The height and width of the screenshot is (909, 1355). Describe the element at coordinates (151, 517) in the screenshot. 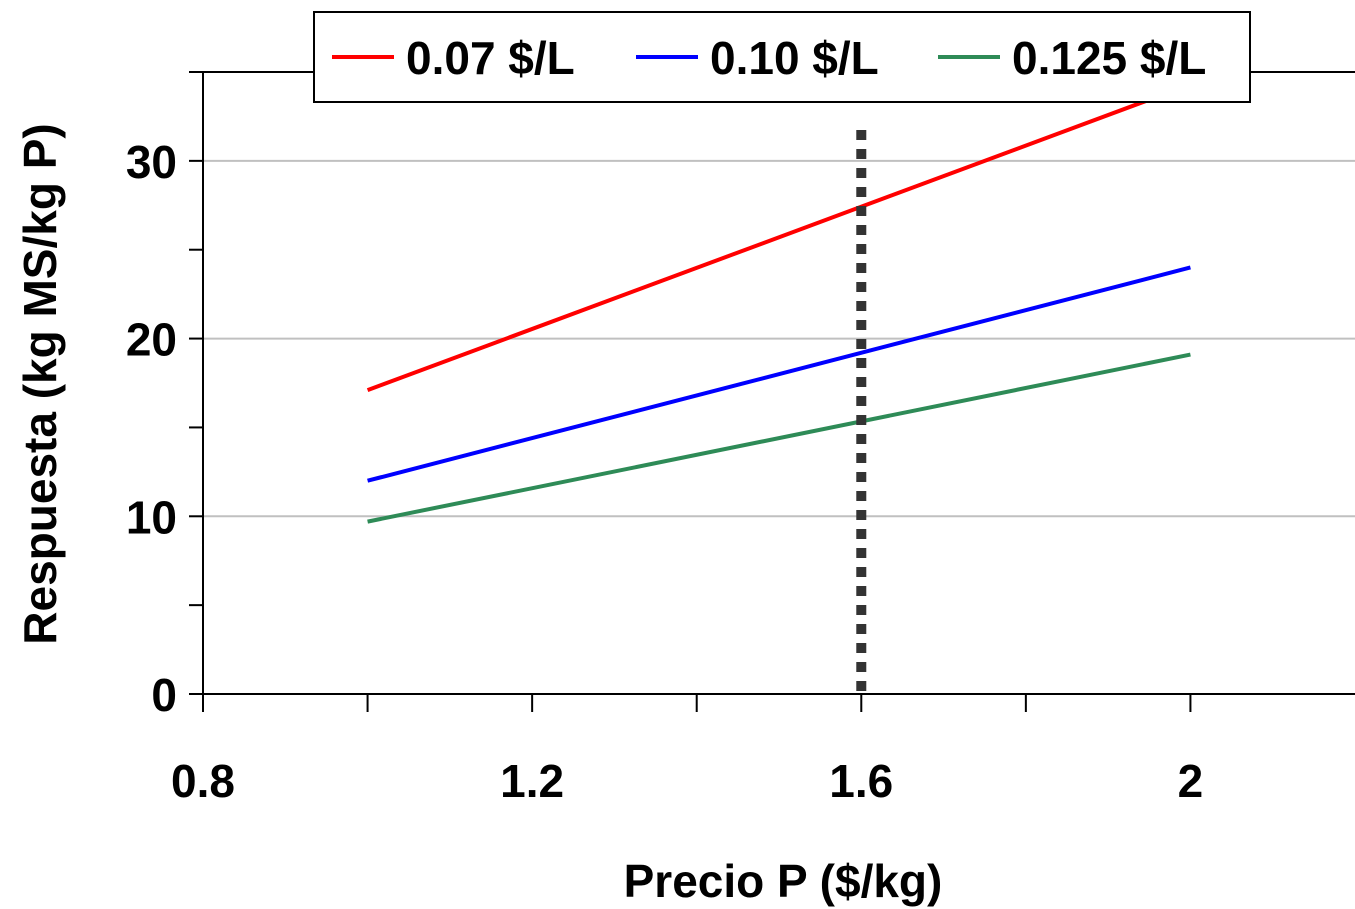

I see `y-tick-label: 10` at that location.